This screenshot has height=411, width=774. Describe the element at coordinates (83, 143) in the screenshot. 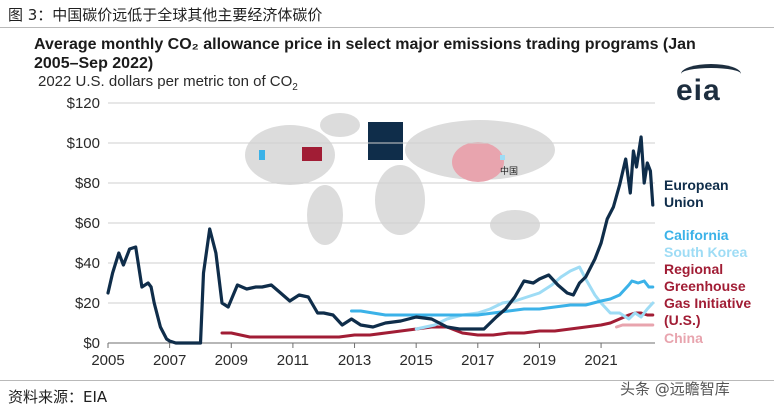

I see `y-tick-label: $100` at that location.